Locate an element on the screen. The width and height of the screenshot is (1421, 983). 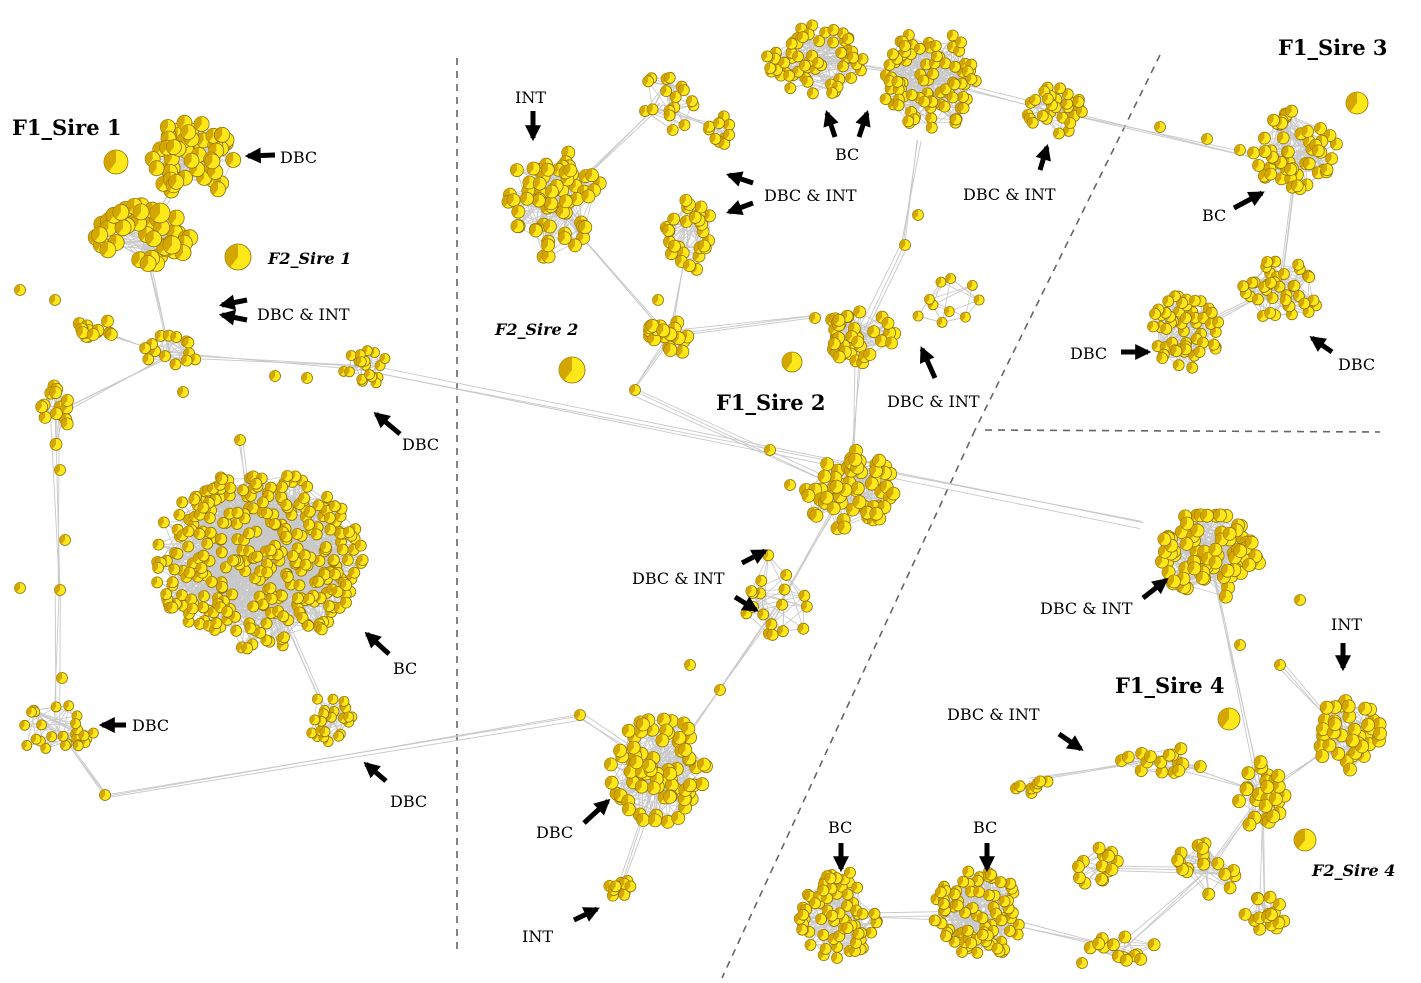
divider-right-horizontal is located at coordinates (1182, 431).